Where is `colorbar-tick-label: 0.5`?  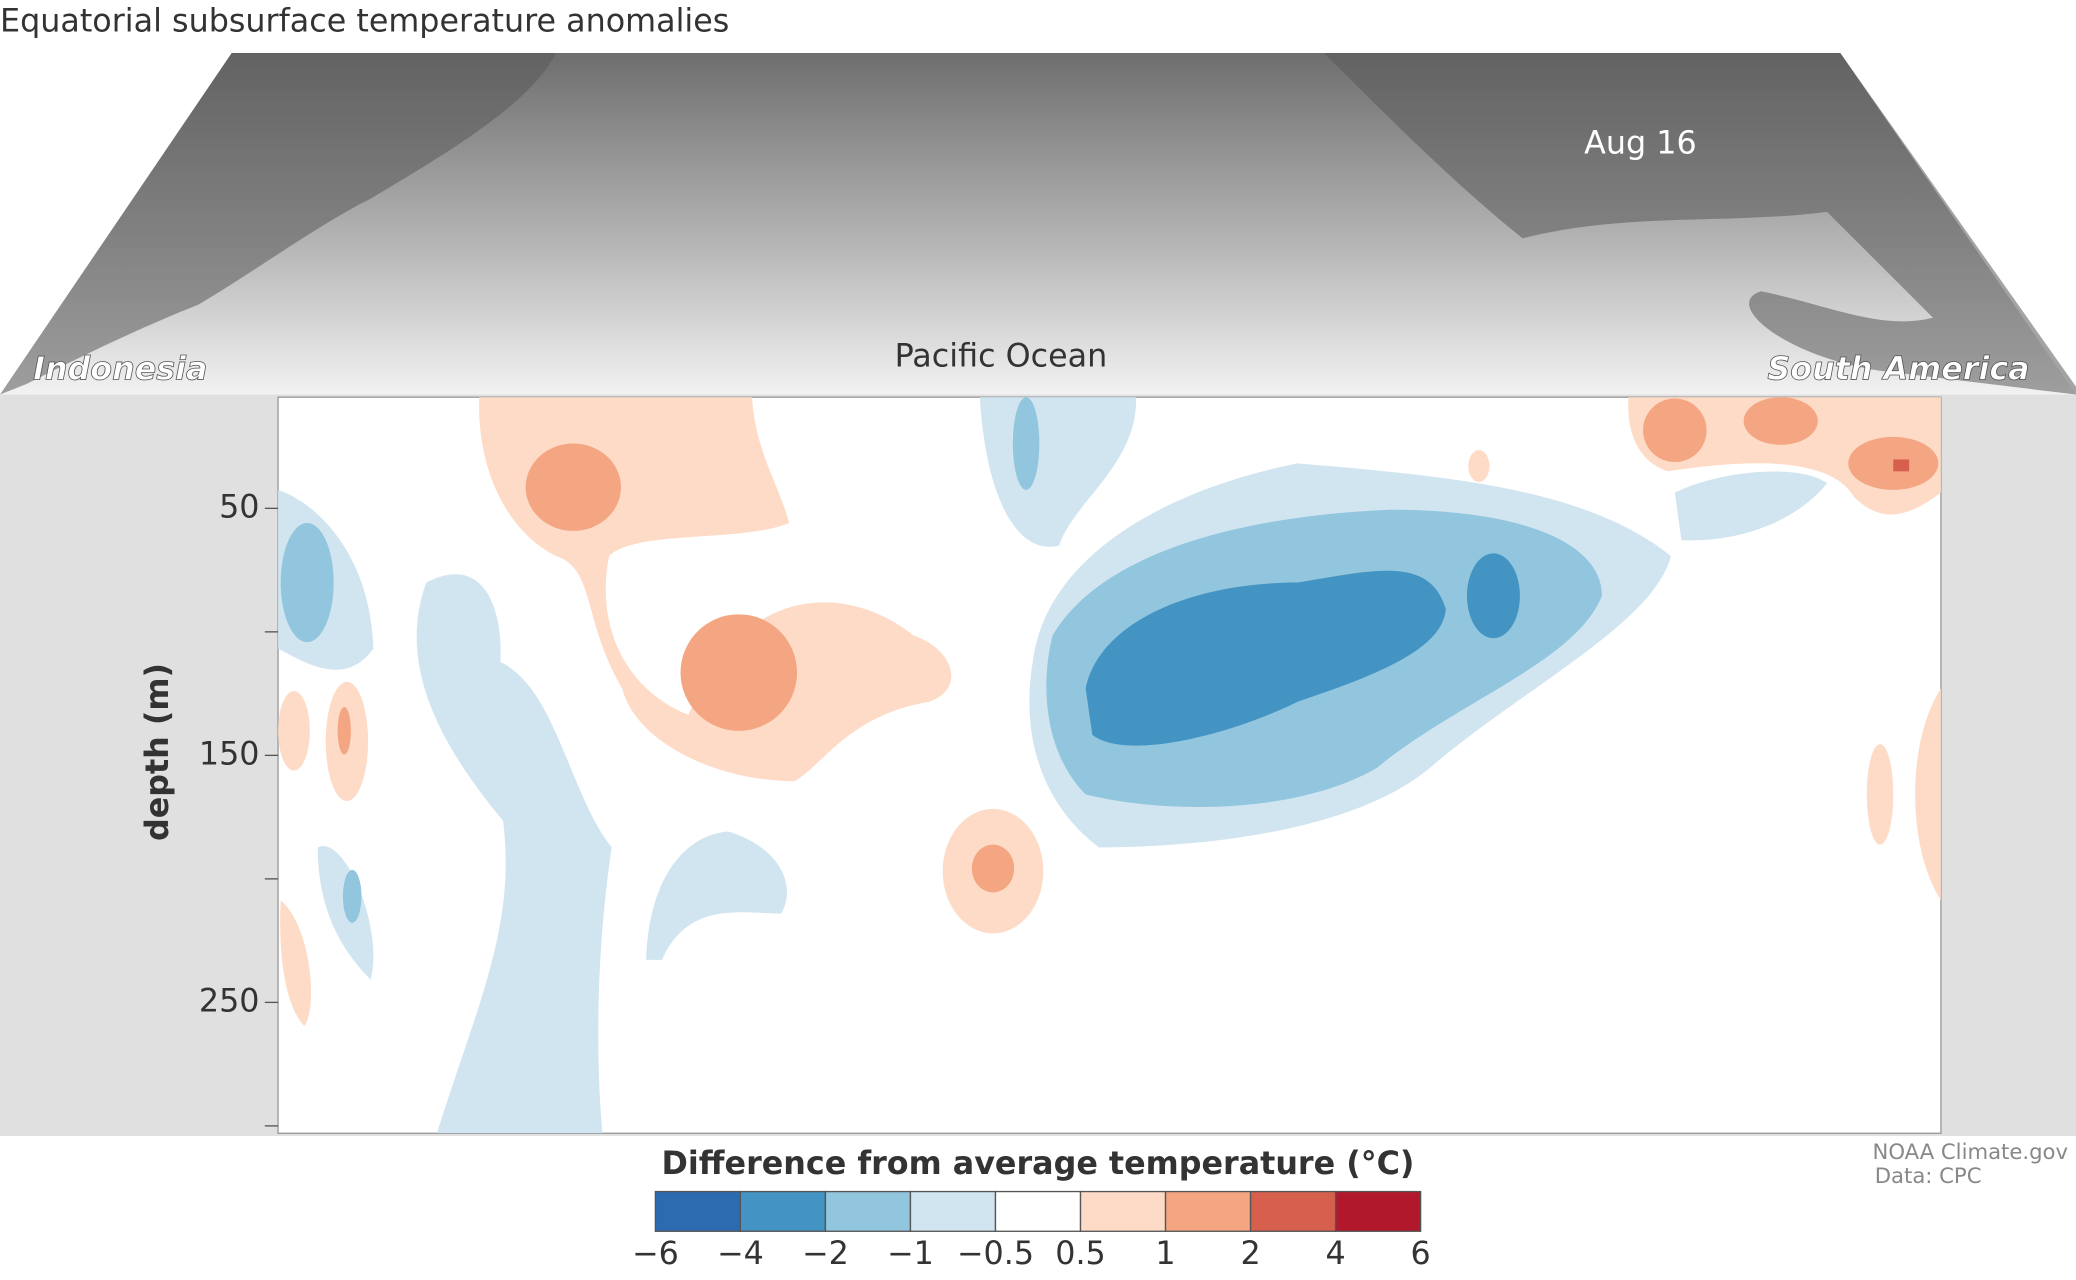 colorbar-tick-label: 0.5 is located at coordinates (1080, 1254).